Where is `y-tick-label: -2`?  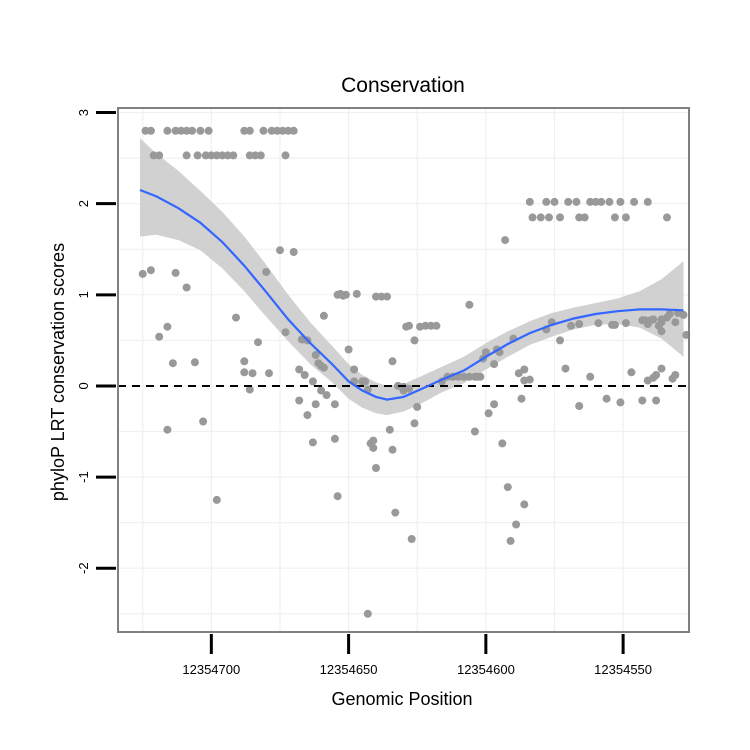
y-tick-label: -2 is located at coordinates (83, 568).